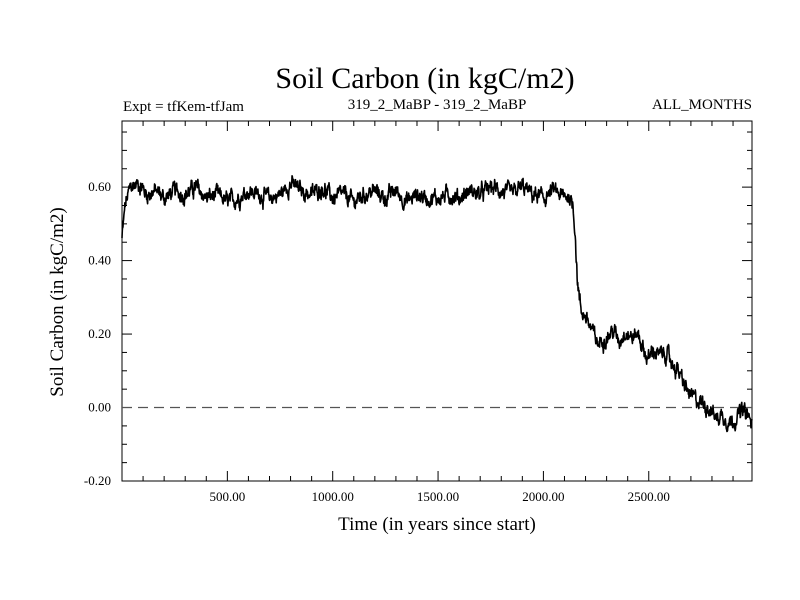 The image size is (800, 600). What do you see at coordinates (99, 333) in the screenshot?
I see `y-tick-label: 0.20` at bounding box center [99, 333].